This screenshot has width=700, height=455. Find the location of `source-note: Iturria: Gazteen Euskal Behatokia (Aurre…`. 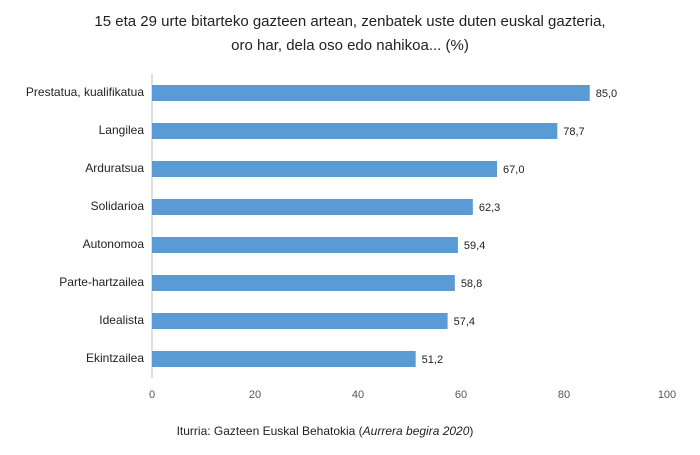

source-note: Iturria: Gazteen Euskal Behatokia (Aurre… is located at coordinates (325, 431).